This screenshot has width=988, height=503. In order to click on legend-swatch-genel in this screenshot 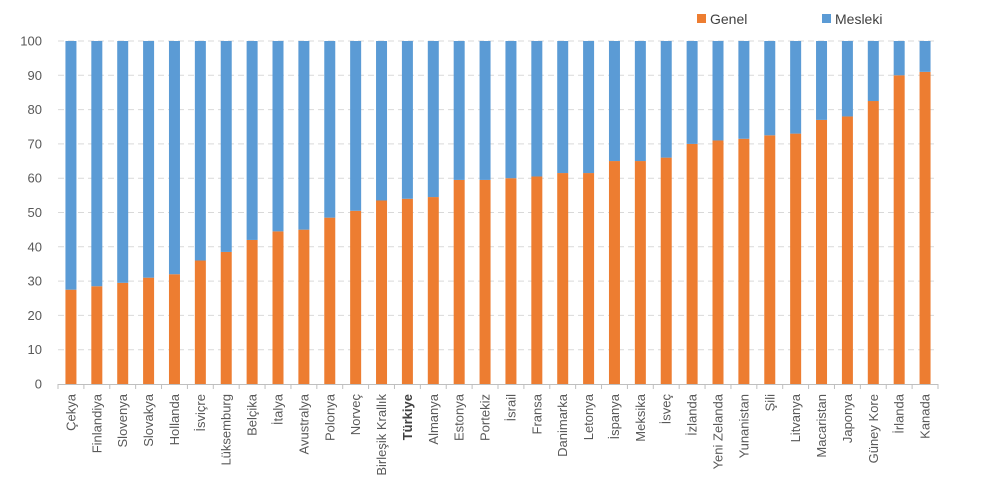, I will do `click(701, 18)`.